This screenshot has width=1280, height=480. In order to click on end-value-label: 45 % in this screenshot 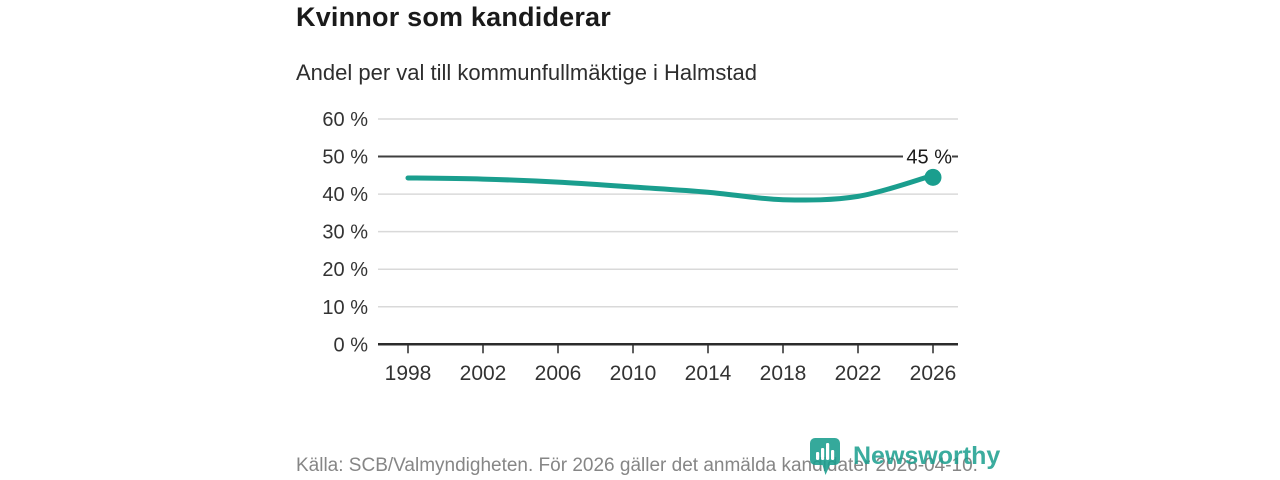, I will do `click(929, 158)`.